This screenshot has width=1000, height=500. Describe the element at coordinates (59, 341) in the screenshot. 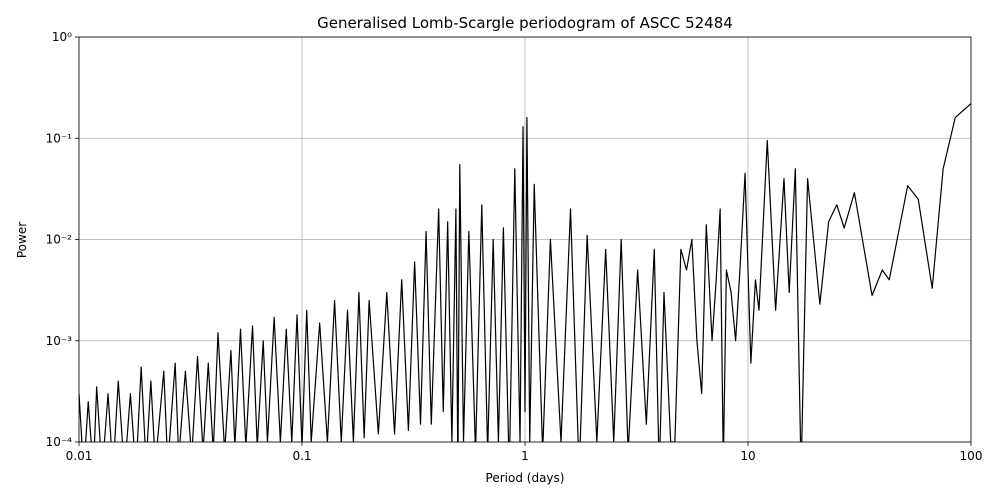

I see `y-tick-label: 10⁻³` at that location.